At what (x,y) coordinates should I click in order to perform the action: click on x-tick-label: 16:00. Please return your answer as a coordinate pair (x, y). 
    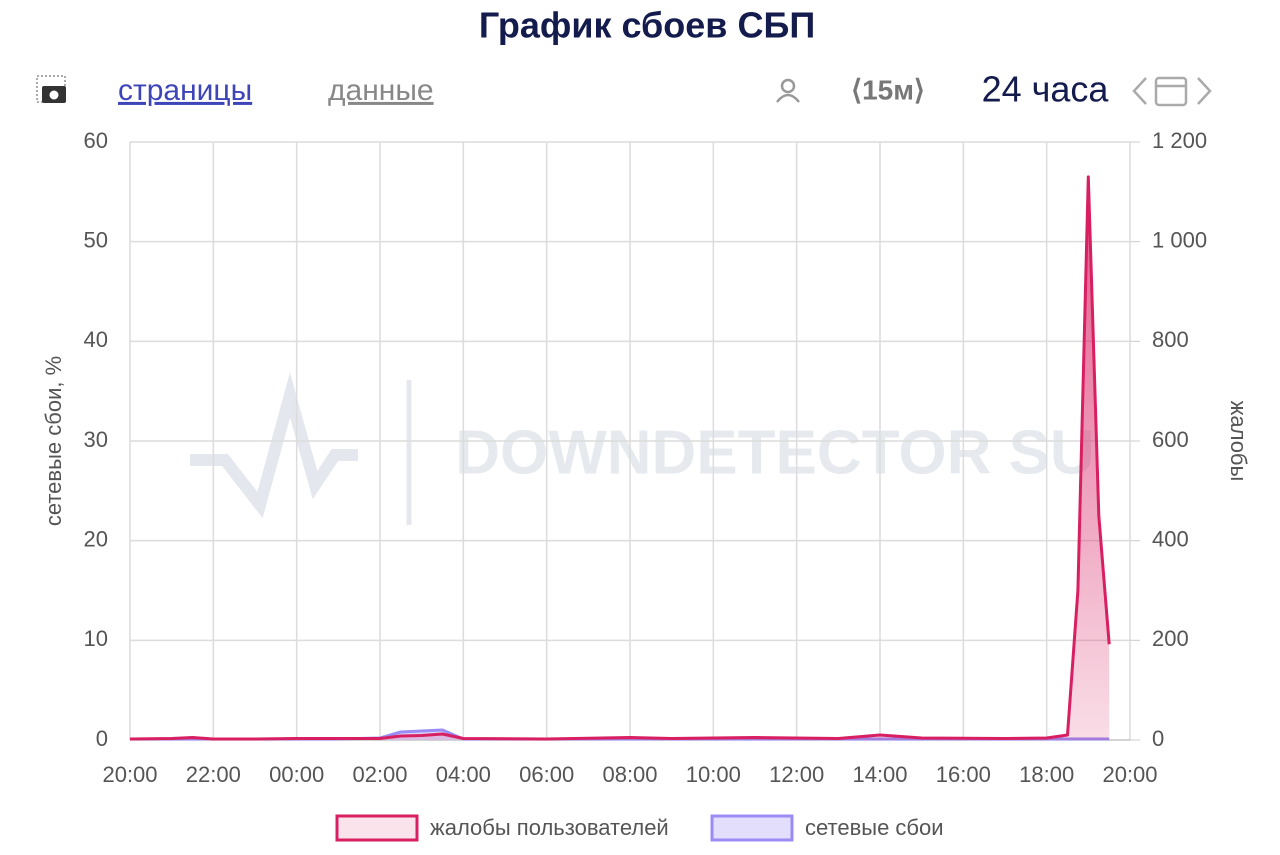
    Looking at the image, I should click on (963, 774).